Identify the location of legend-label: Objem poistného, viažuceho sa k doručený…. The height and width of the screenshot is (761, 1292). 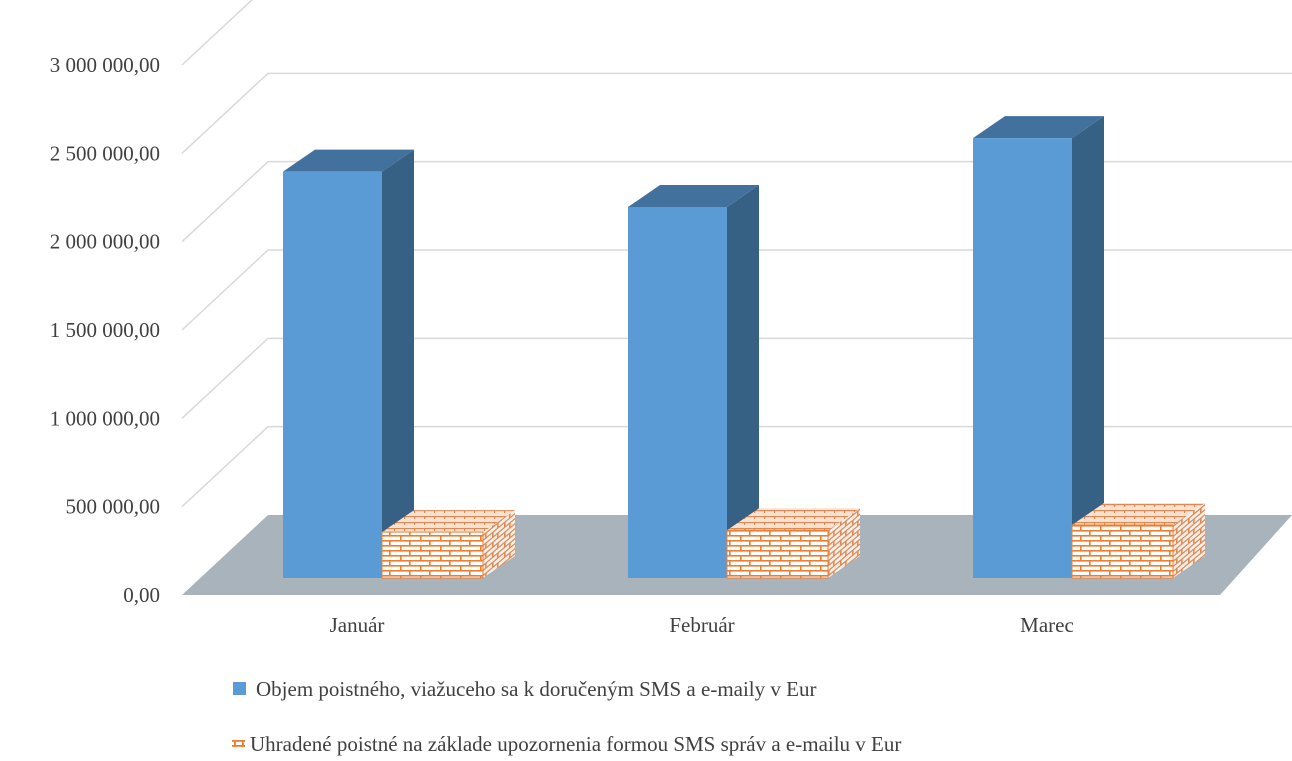
(536, 689).